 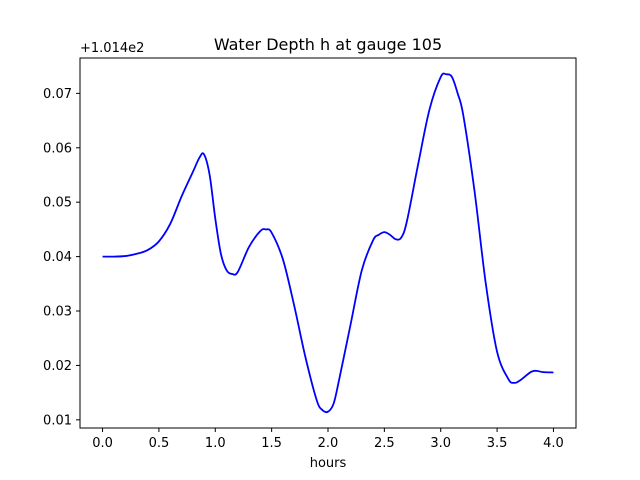 What do you see at coordinates (271, 443) in the screenshot?
I see `x-tick-label: 1.5` at bounding box center [271, 443].